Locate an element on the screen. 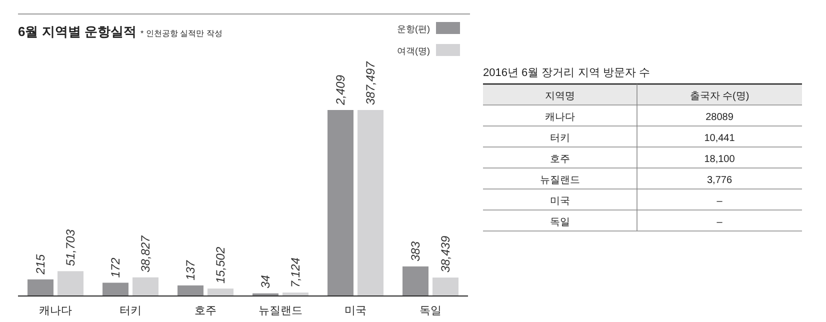 Image resolution: width=826 pixels, height=322 pixels. x-tick-label: 호주 is located at coordinates (205, 311).